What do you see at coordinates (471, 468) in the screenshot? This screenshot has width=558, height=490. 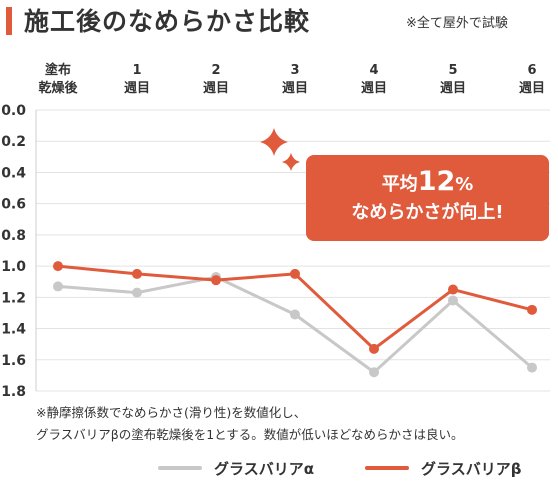 I see `legend-label-beta: グラスバリアβ` at bounding box center [471, 468].